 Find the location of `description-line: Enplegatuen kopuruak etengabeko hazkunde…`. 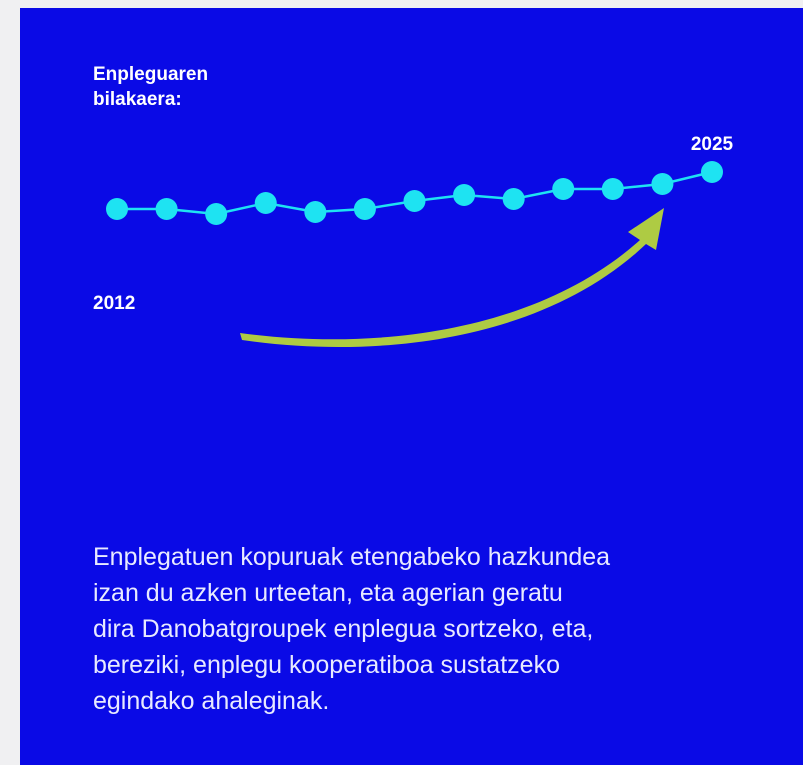

description-line: Enplegatuen kopuruak etengabeko hazkunde… is located at coordinates (352, 557).